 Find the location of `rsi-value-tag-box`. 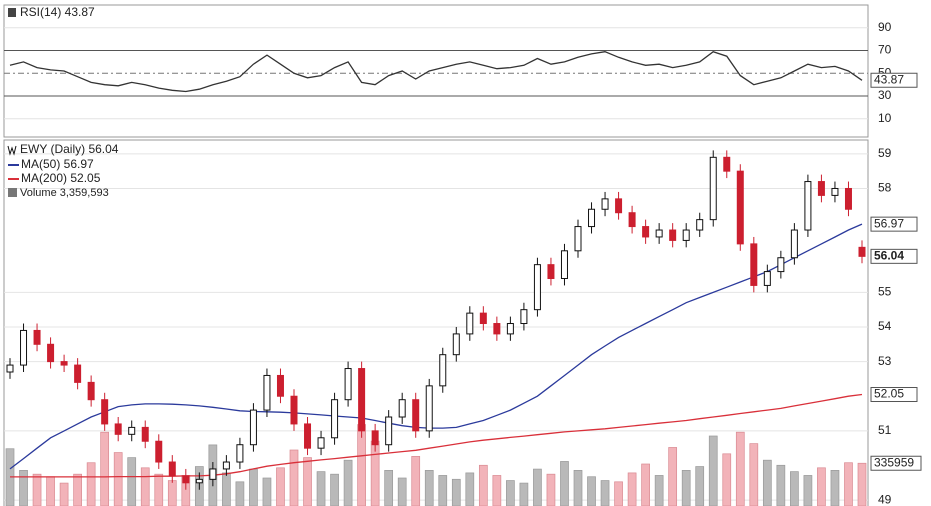

rsi-value-tag-box is located at coordinates (894, 80).